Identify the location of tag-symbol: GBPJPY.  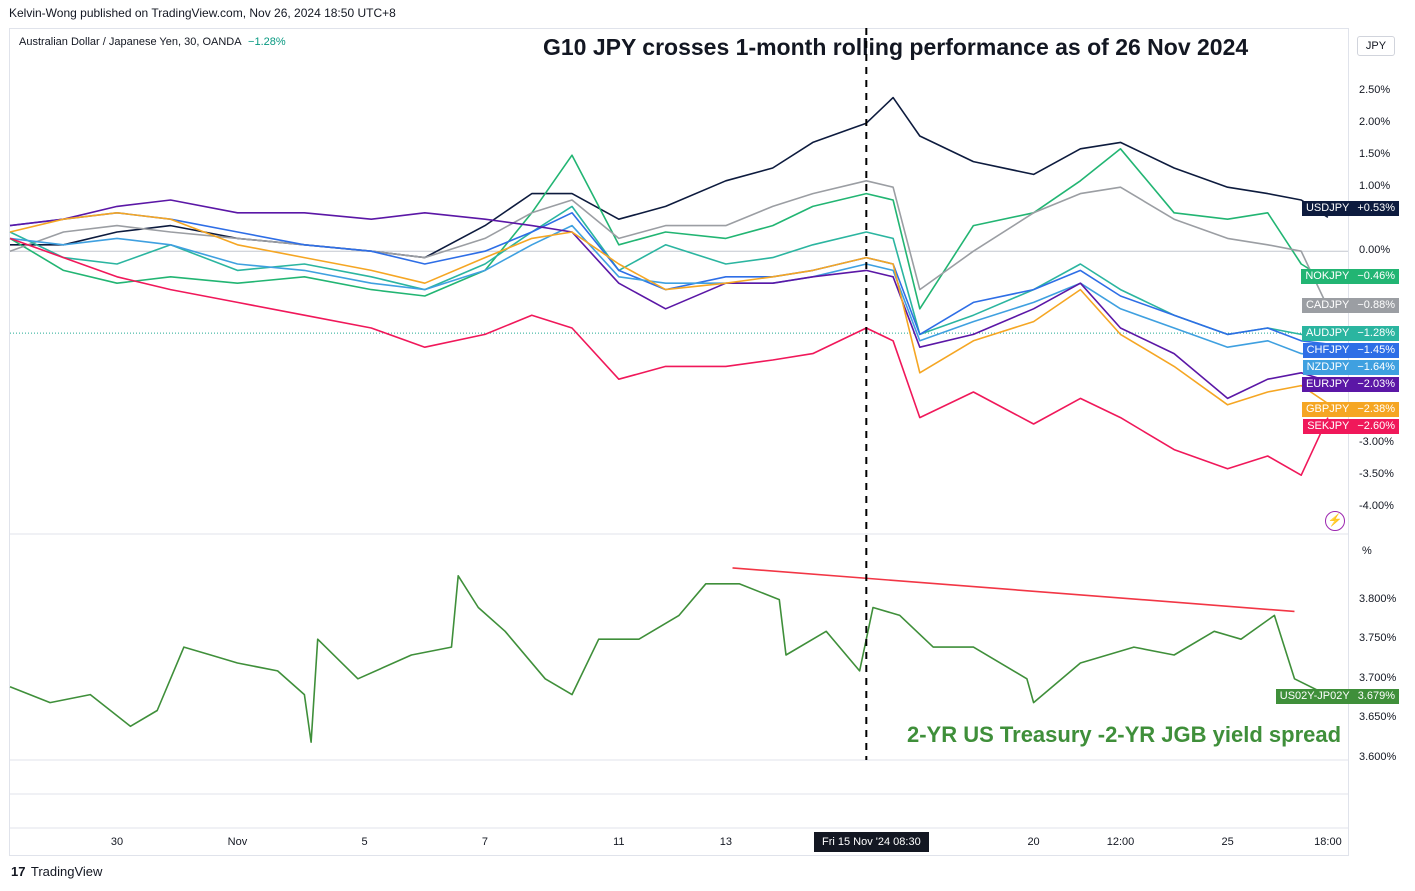
(1327, 409).